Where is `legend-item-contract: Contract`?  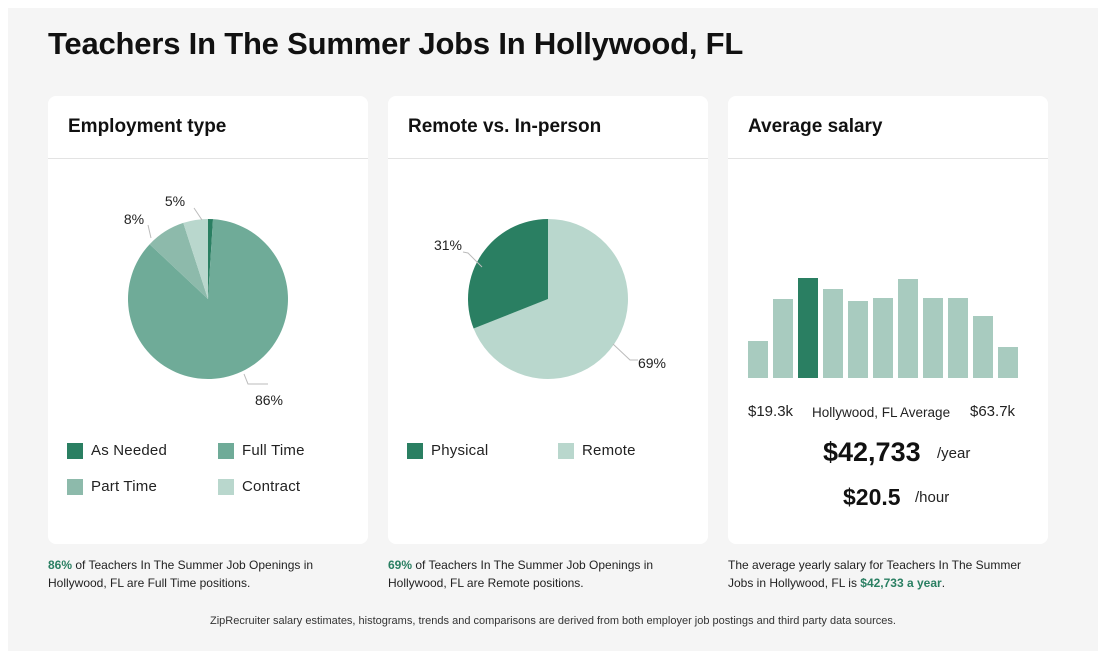
legend-item-contract: Contract is located at coordinates (259, 486).